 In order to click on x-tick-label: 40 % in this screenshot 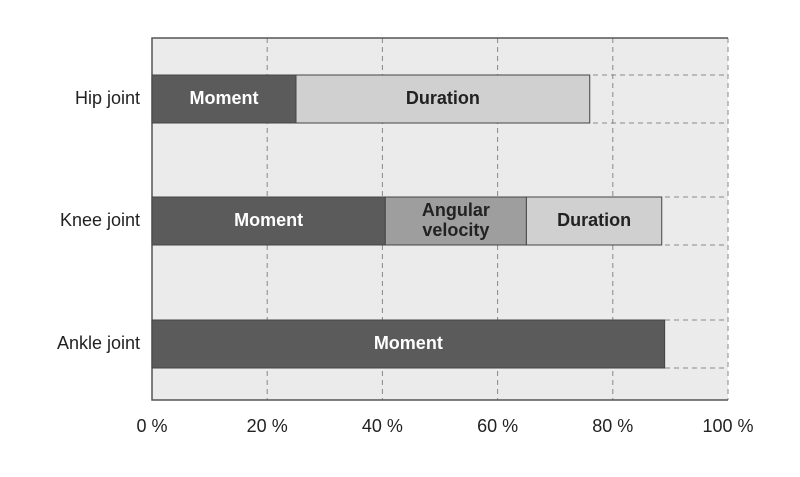, I will do `click(382, 426)`.